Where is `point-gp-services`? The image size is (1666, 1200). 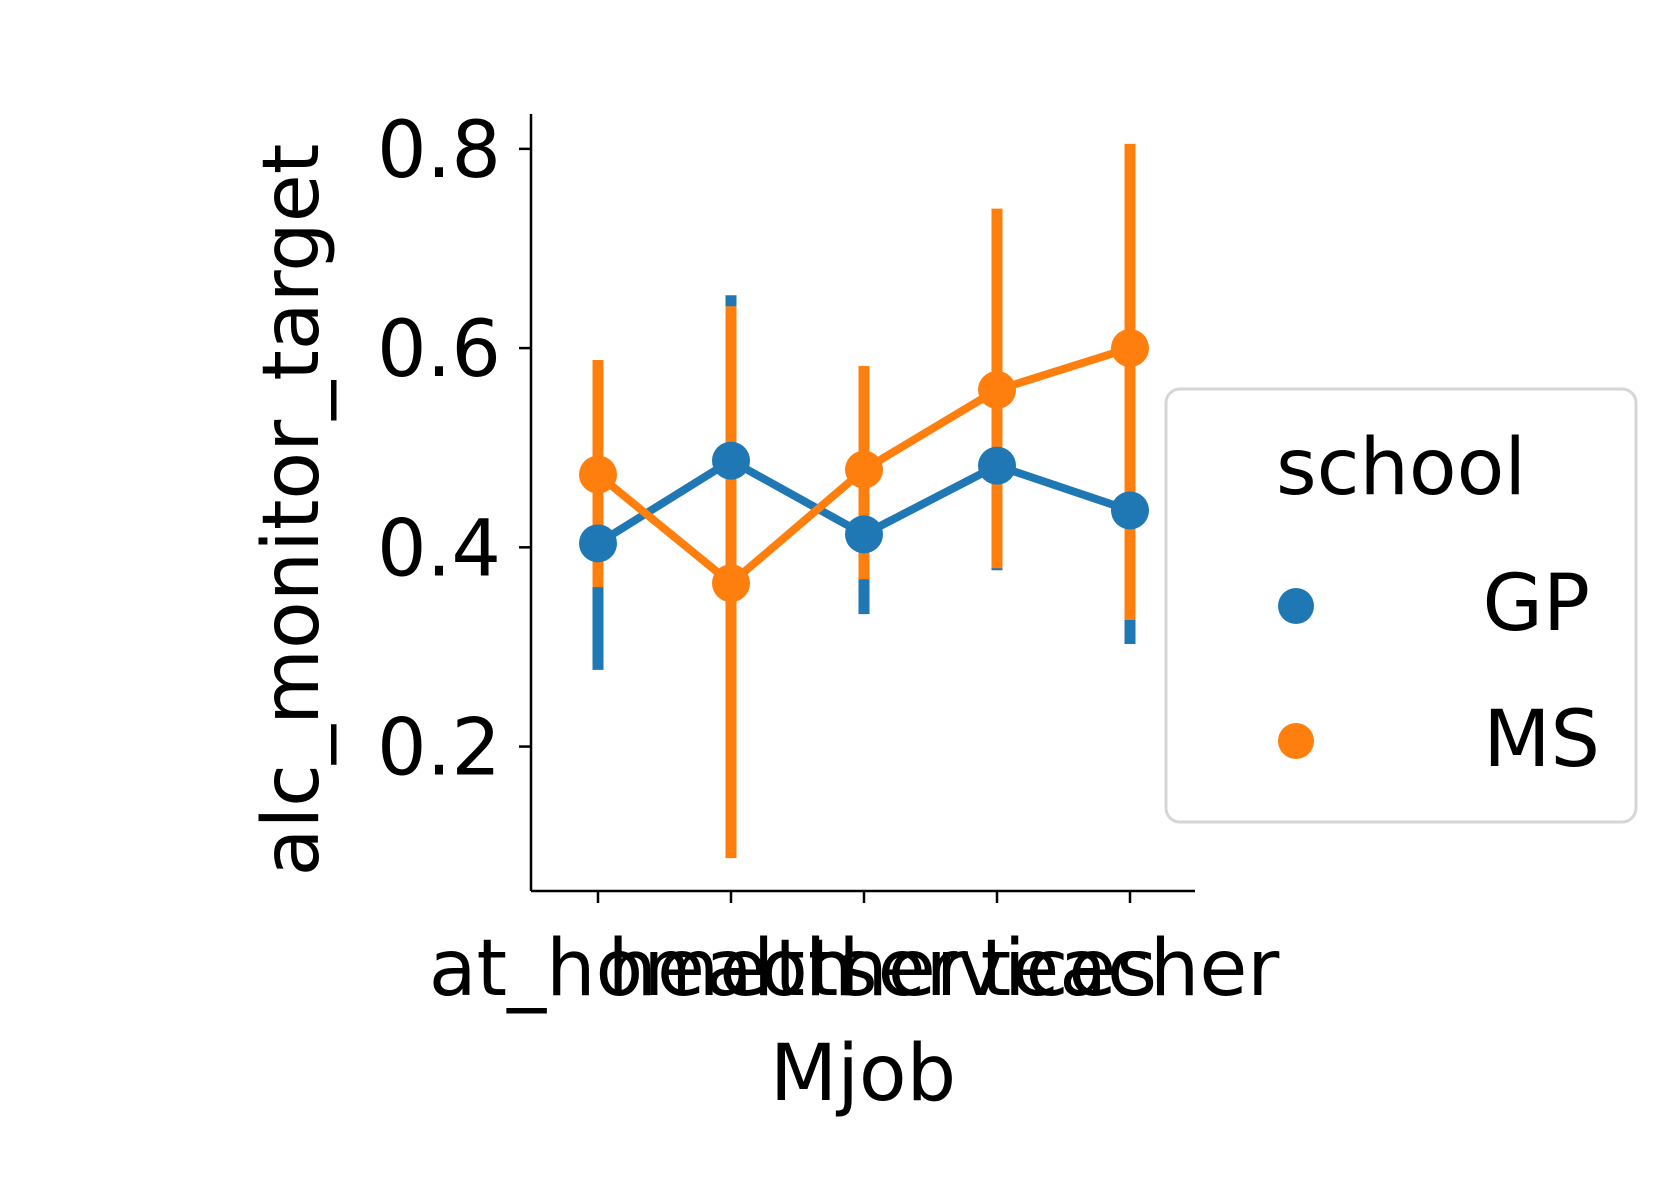 point-gp-services is located at coordinates (997, 465).